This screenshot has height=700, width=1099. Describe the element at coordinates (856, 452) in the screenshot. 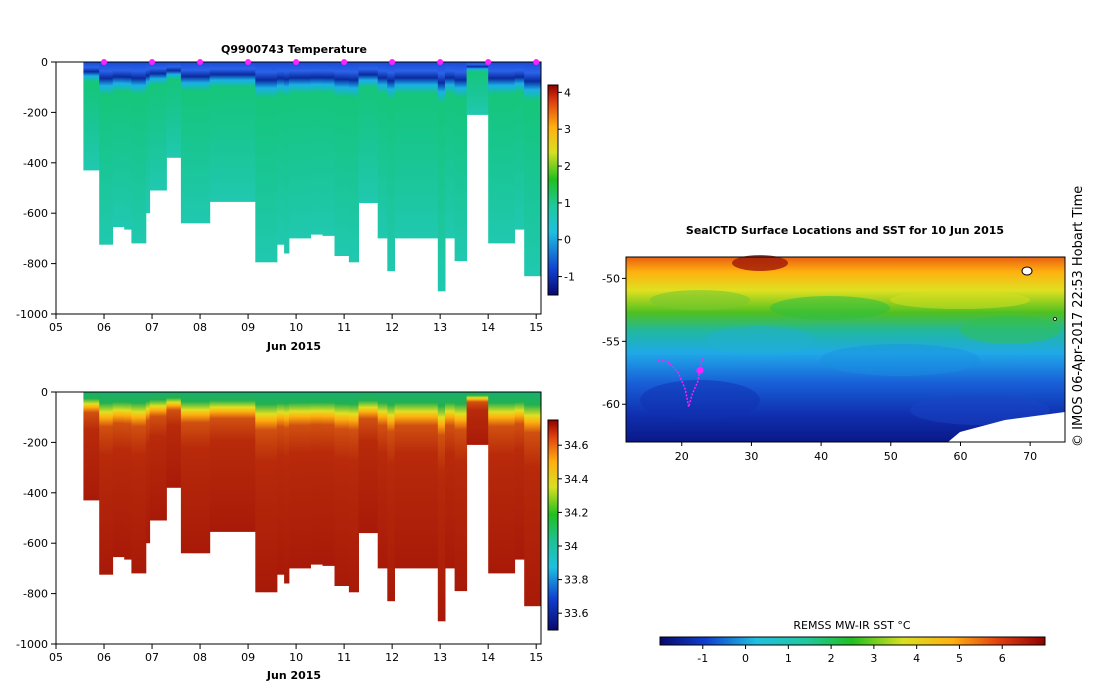

I see `map-longitude-axis: 20 30 40 50 60 70` at that location.